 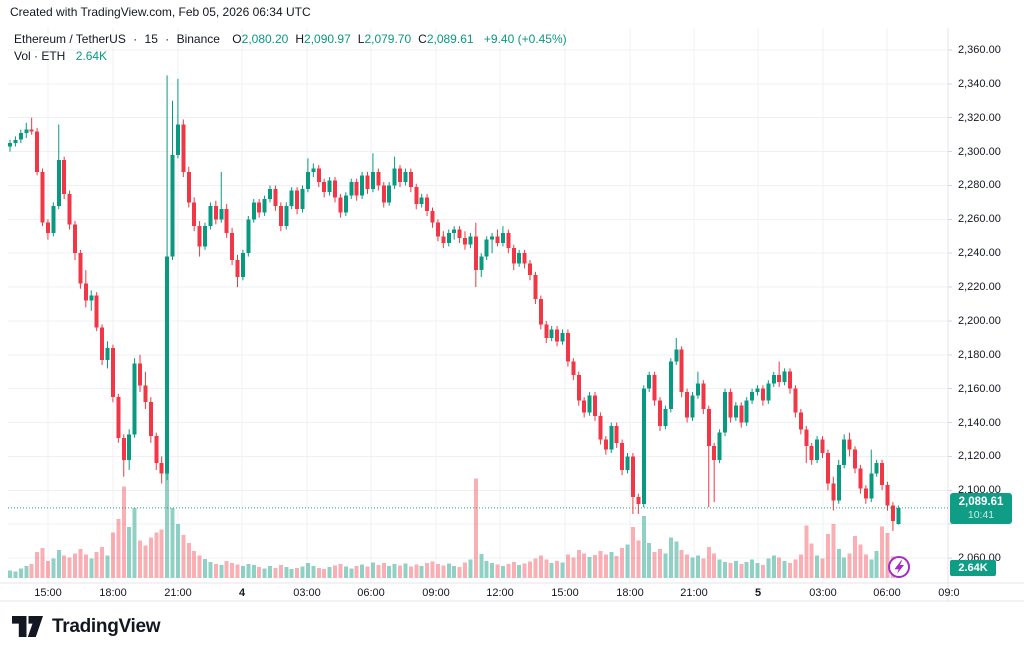 I want to click on symbol-interval: 15, so click(x=151, y=39).